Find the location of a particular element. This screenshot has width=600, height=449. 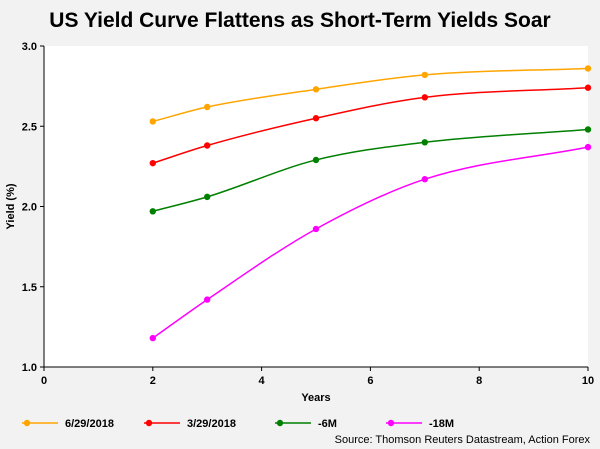

legend-label: 6/29/2018 is located at coordinates (89, 424).